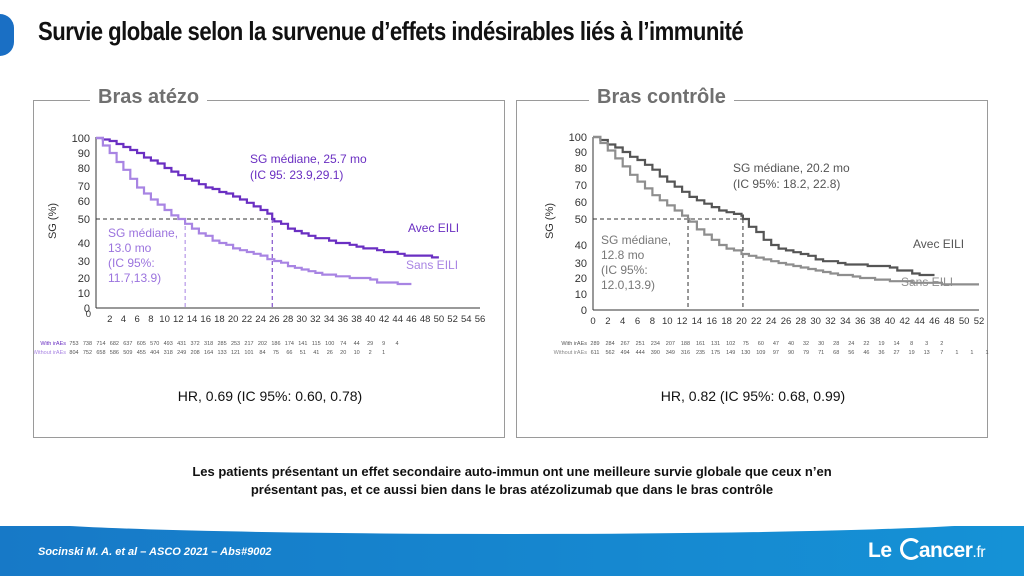 The height and width of the screenshot is (576, 1024). What do you see at coordinates (986, 353) in the screenshot?
I see `risk-table-cell: 1` at bounding box center [986, 353].